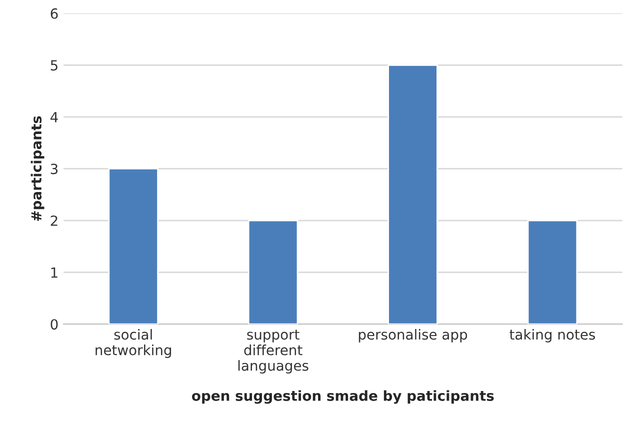 Image resolution: width=635 pixels, height=444 pixels. Describe the element at coordinates (273, 352) in the screenshot. I see `x-tick-label: support different languages` at that location.